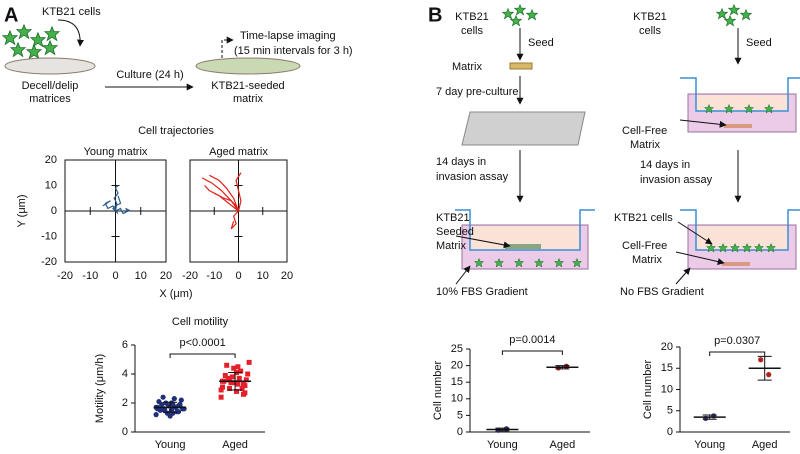  Describe the element at coordinates (248, 66) in the screenshot. I see `seeded-matrix` at that location.